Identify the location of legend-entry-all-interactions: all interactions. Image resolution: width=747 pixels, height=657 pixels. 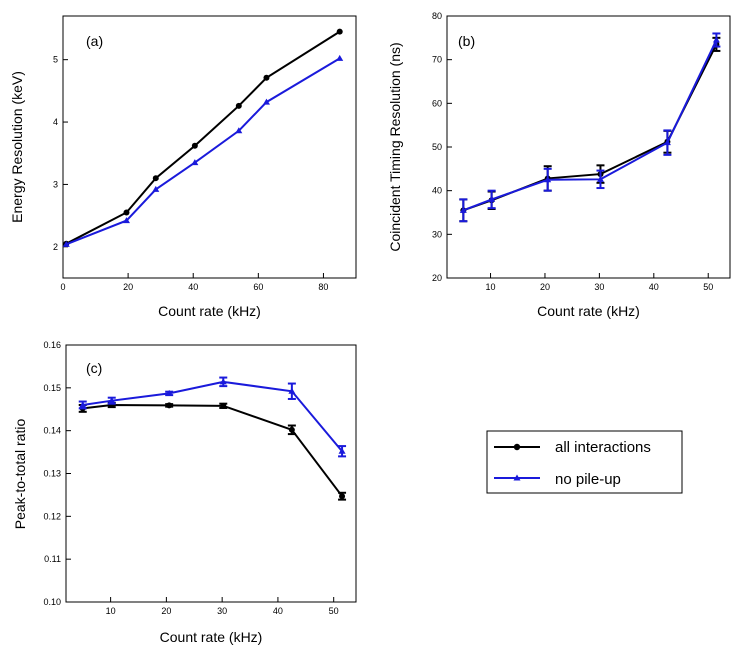
(572, 447).